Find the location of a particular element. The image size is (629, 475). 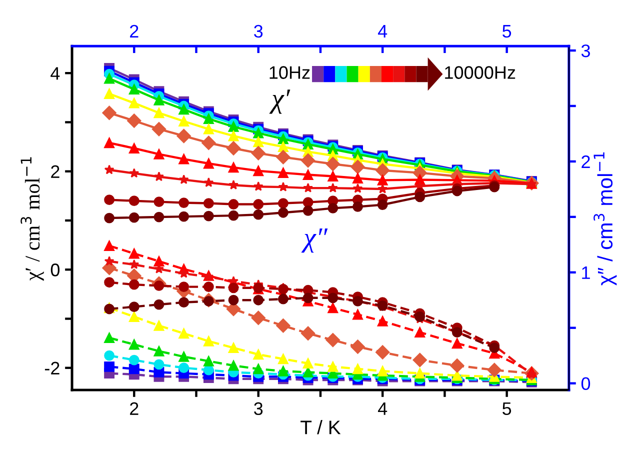

x2-tick-label: 5 is located at coordinates (507, 409).